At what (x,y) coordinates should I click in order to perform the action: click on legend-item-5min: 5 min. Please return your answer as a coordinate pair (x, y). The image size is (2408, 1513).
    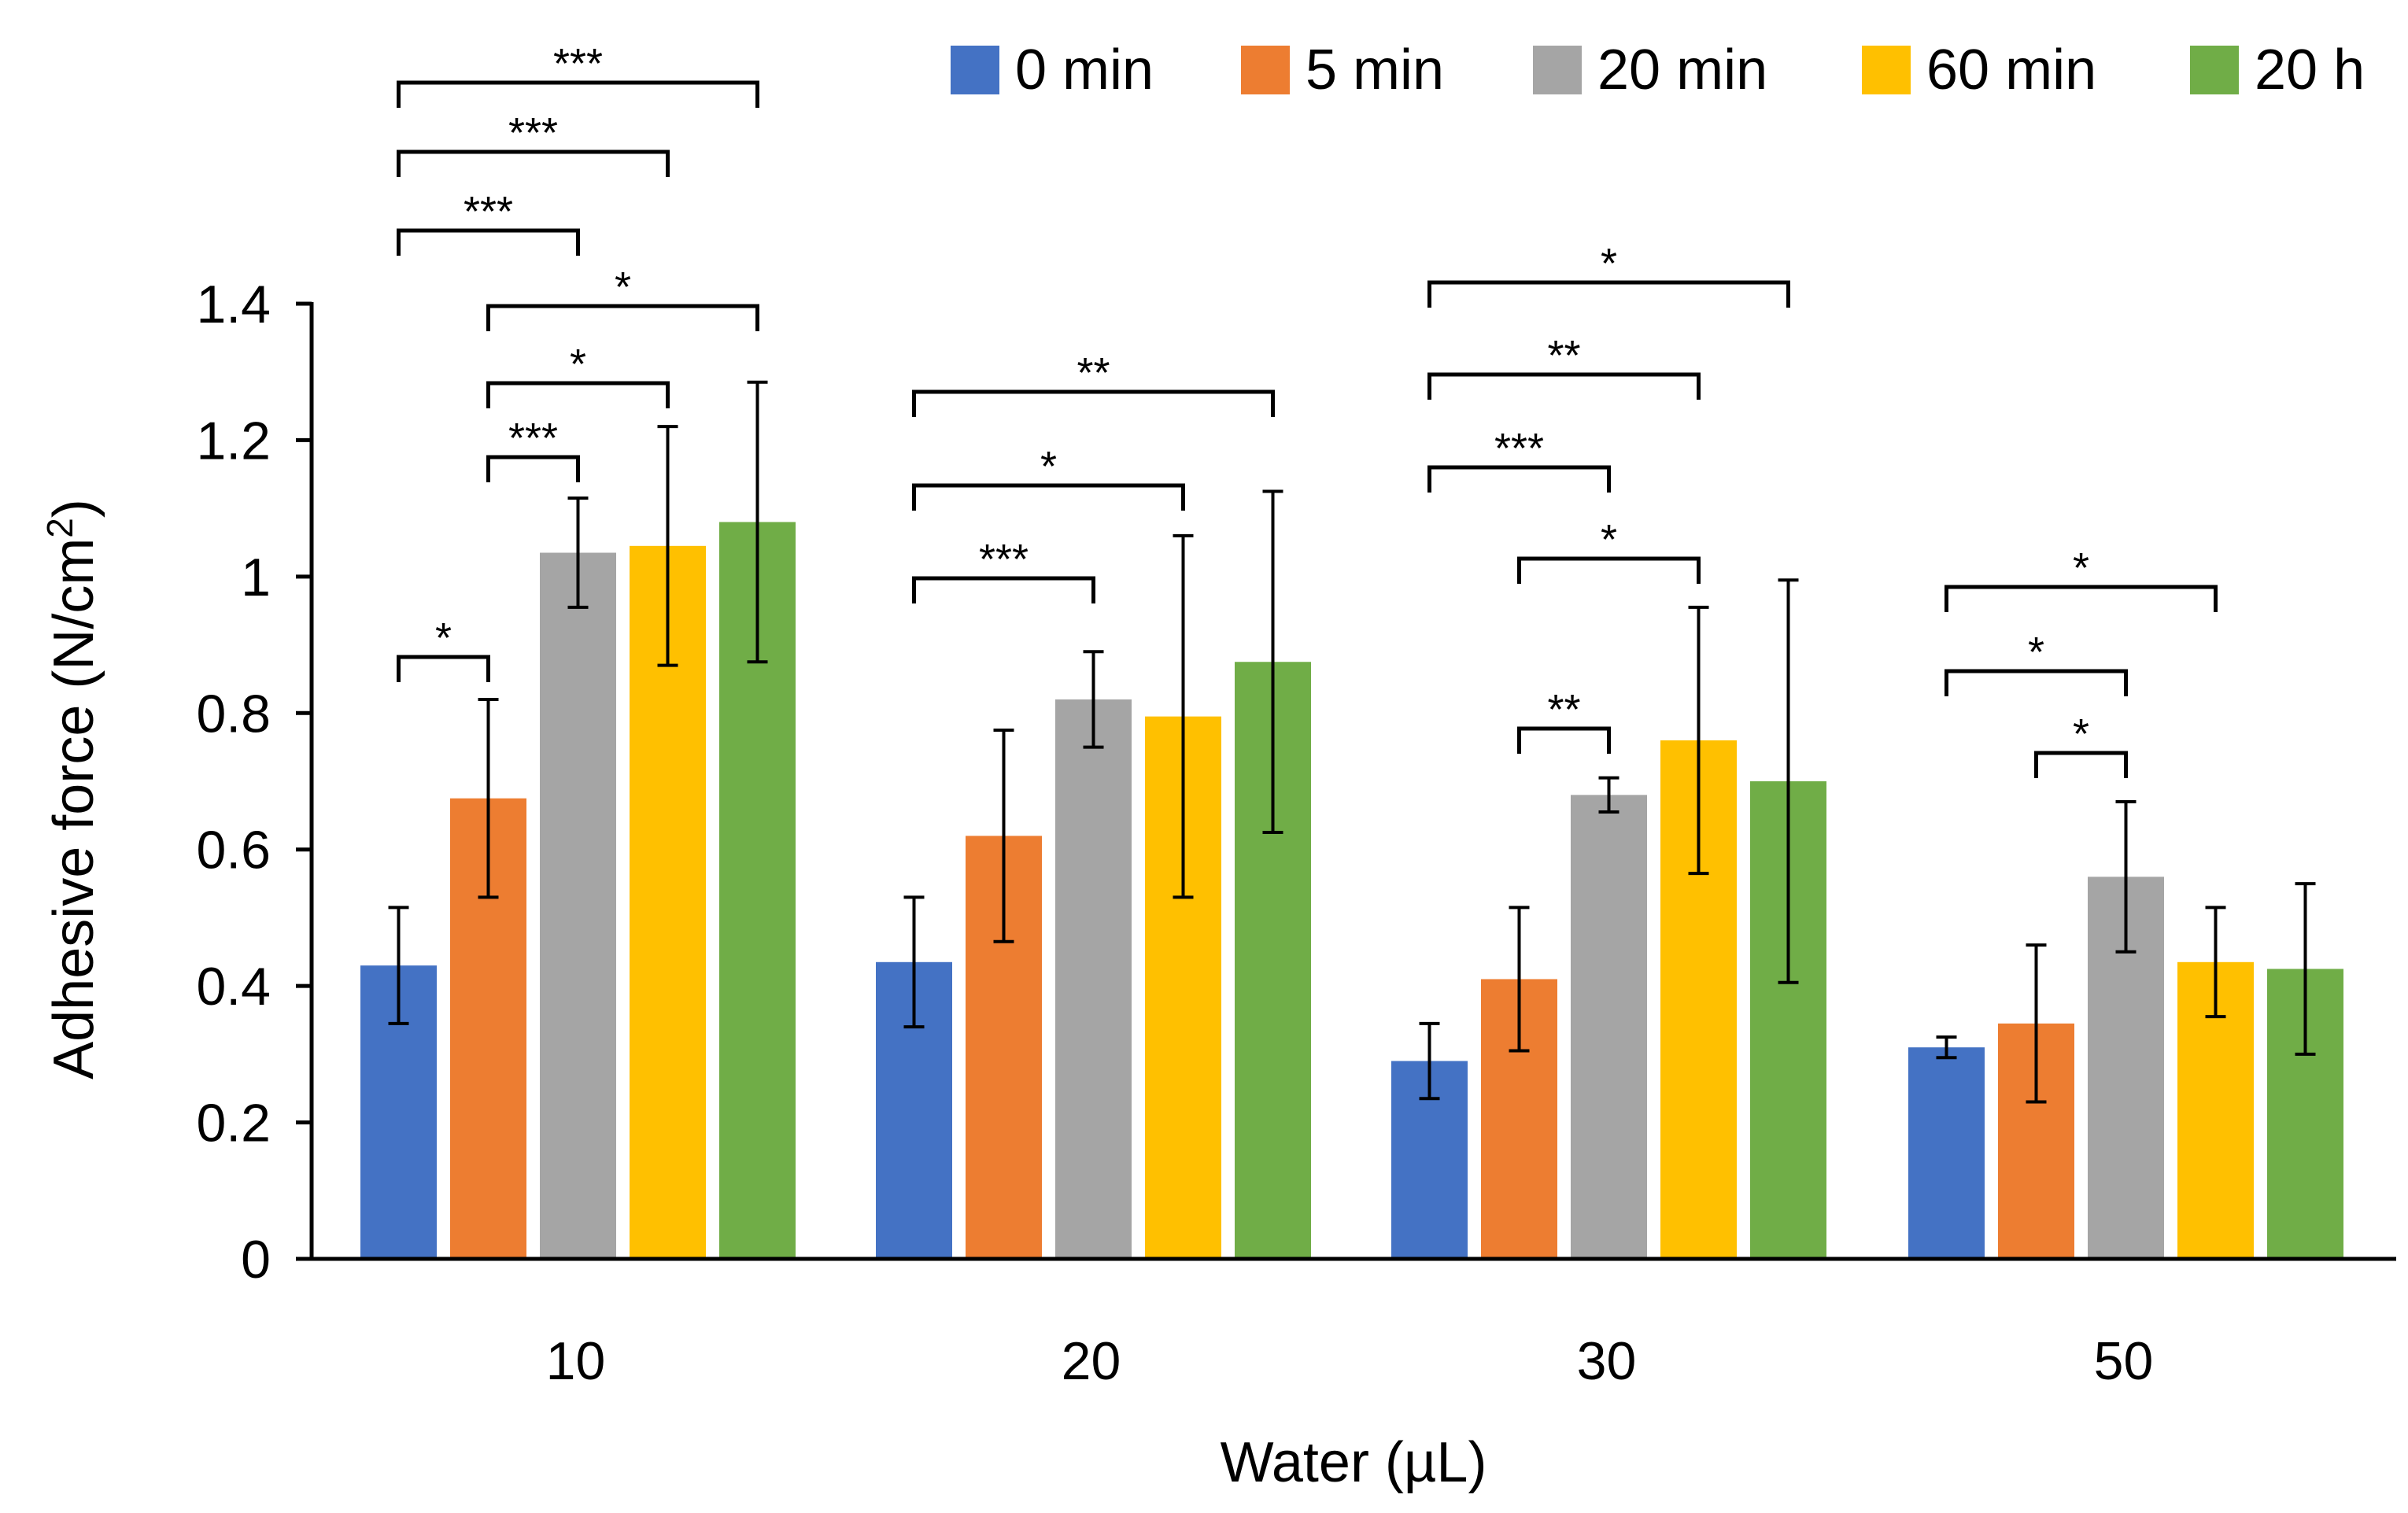
    Looking at the image, I should click on (1342, 70).